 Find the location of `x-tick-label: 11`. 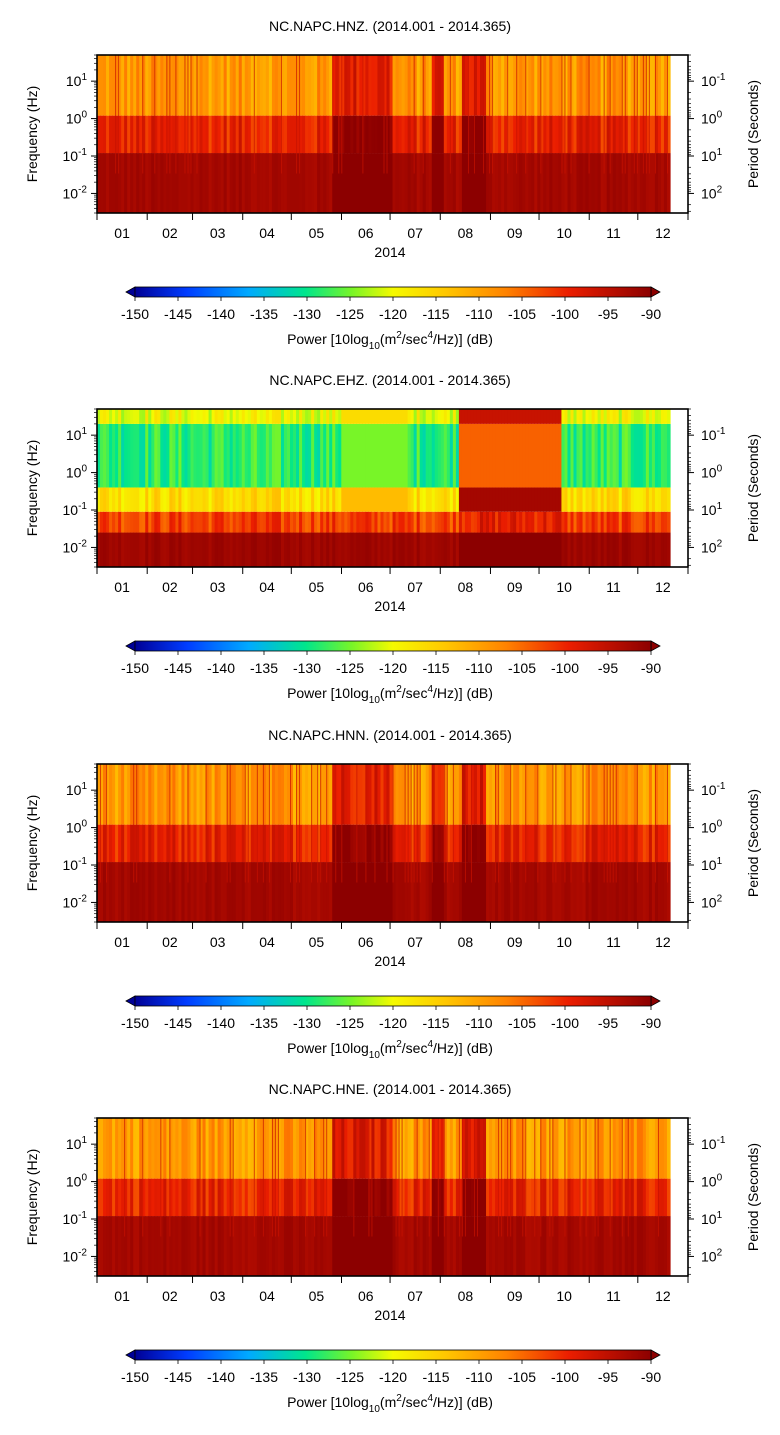

x-tick-label: 11 is located at coordinates (613, 1296).